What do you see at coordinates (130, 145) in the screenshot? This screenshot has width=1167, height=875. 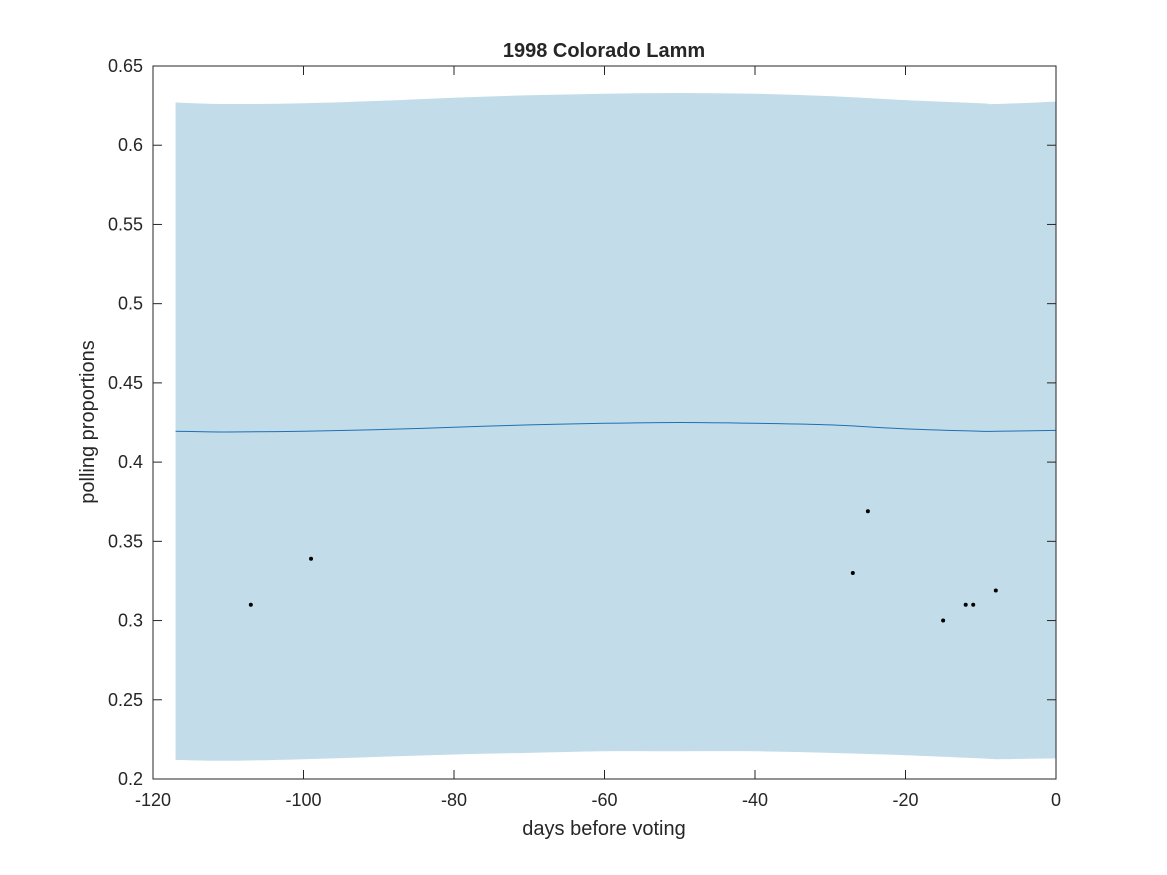 I see `y-tick-label: 0.6` at bounding box center [130, 145].